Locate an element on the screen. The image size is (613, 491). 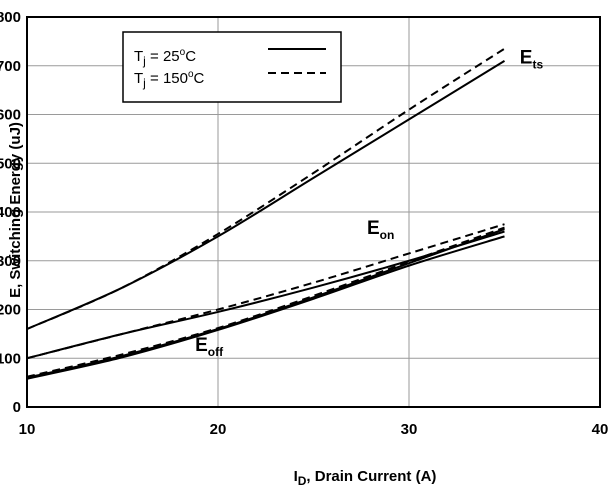
y-axis-label: E, Switching Energy (uJ) is located at coordinates (15, 210).